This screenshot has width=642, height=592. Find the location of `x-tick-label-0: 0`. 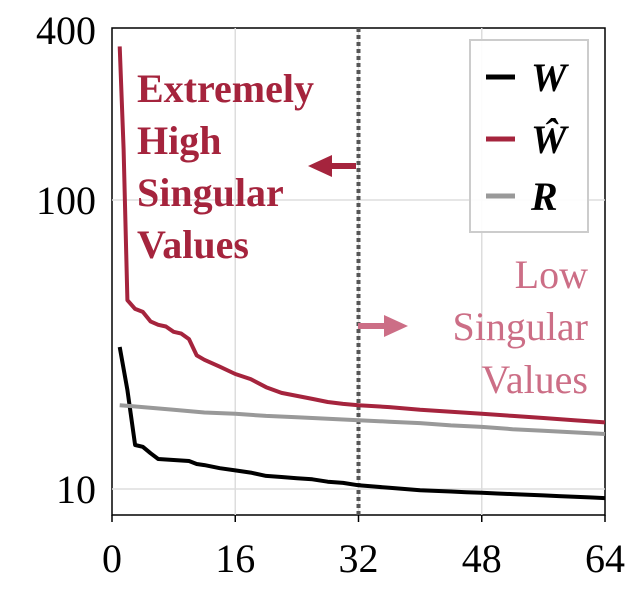

x-tick-label-0: 0 is located at coordinates (112, 558).